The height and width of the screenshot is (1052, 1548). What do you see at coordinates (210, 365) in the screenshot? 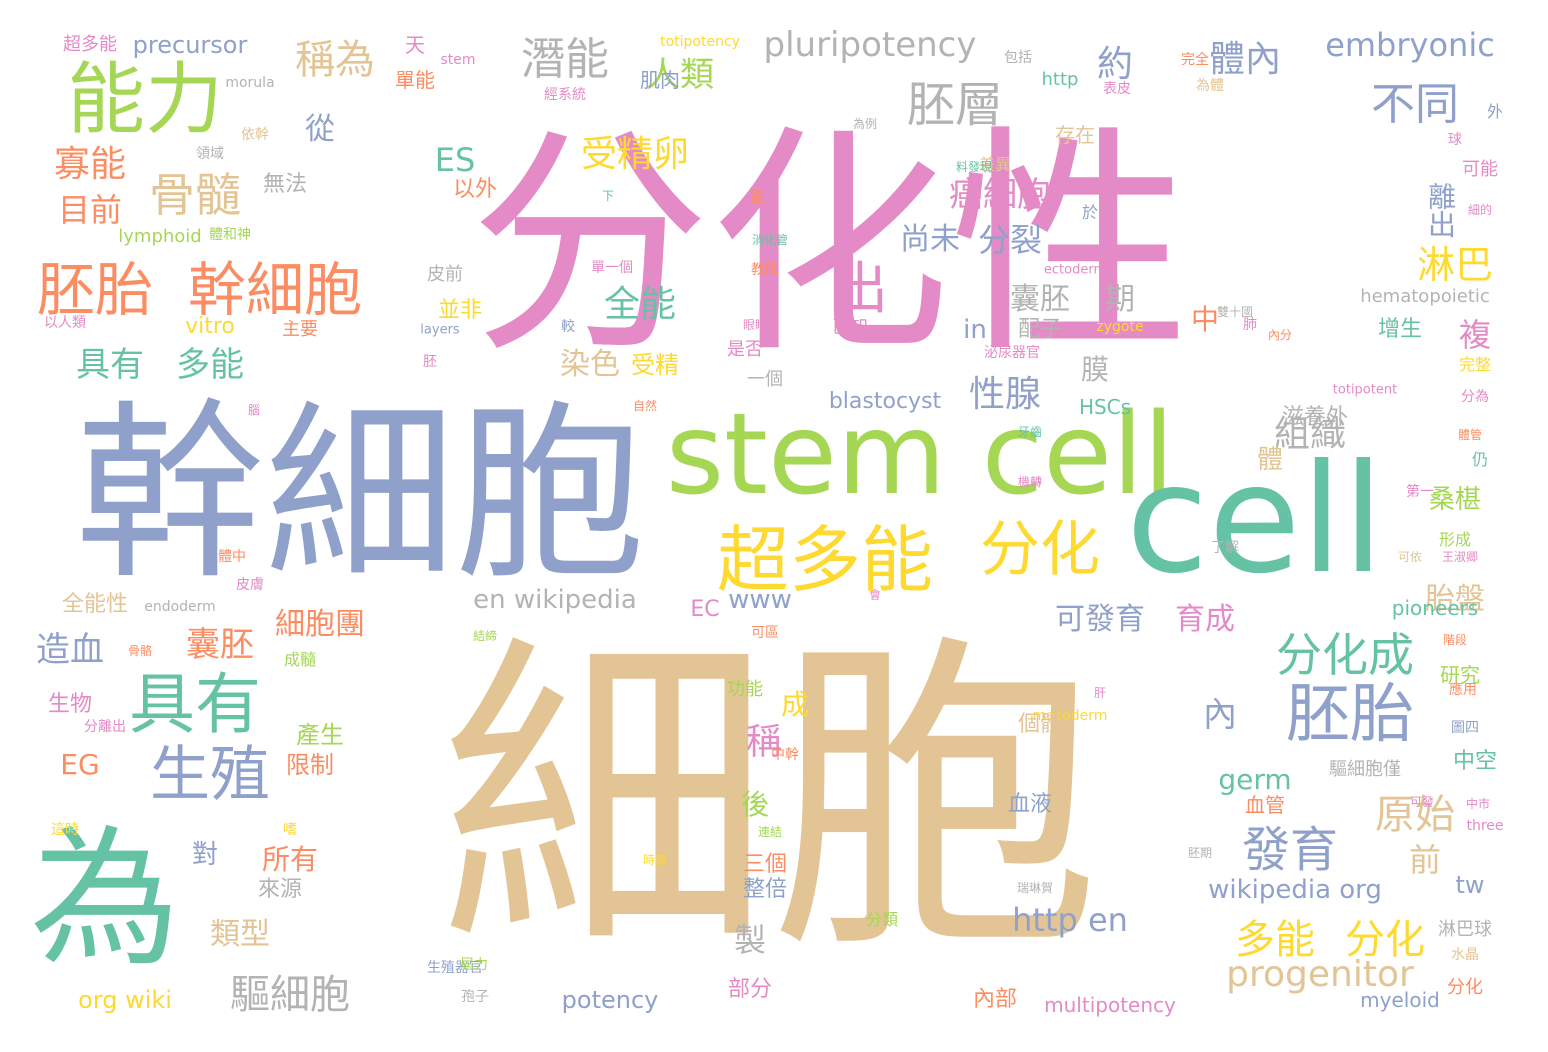
I see `word-duoneng-teal: 多能` at bounding box center [210, 365].